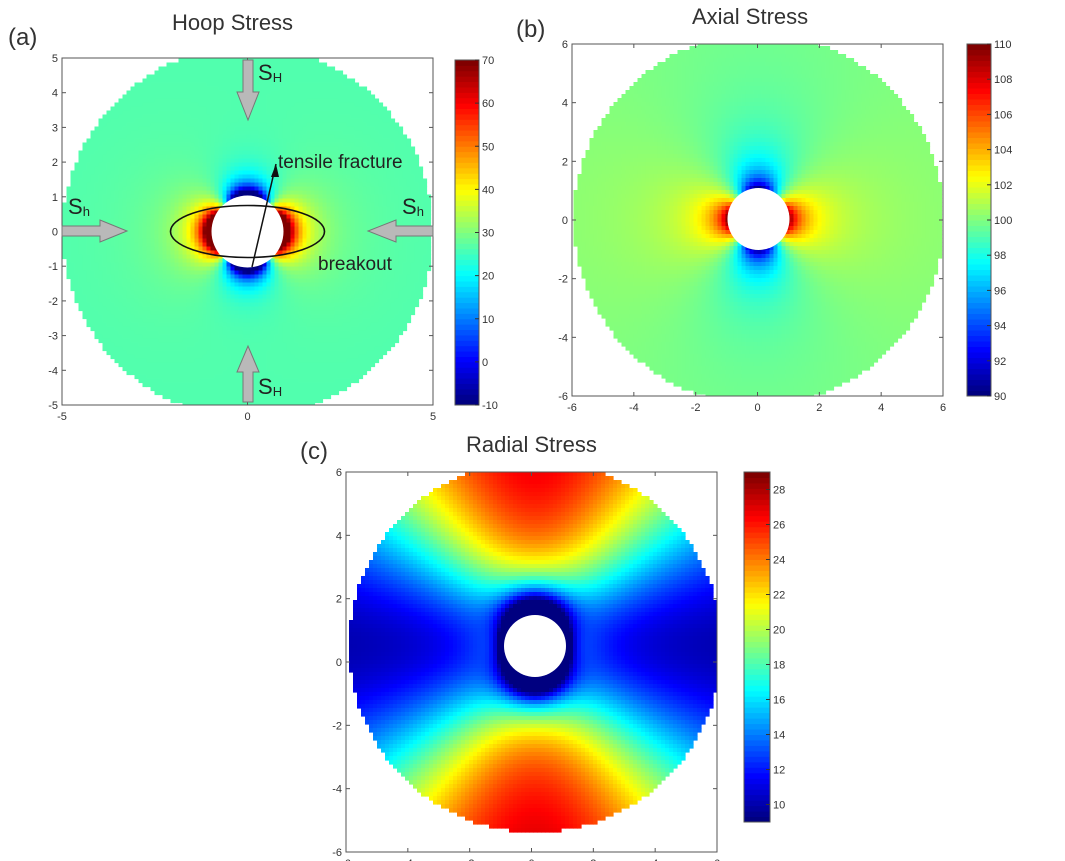 This screenshot has width=1065, height=861. Describe the element at coordinates (488, 147) in the screenshot. I see `colorbar-tick-label: 50` at that location.